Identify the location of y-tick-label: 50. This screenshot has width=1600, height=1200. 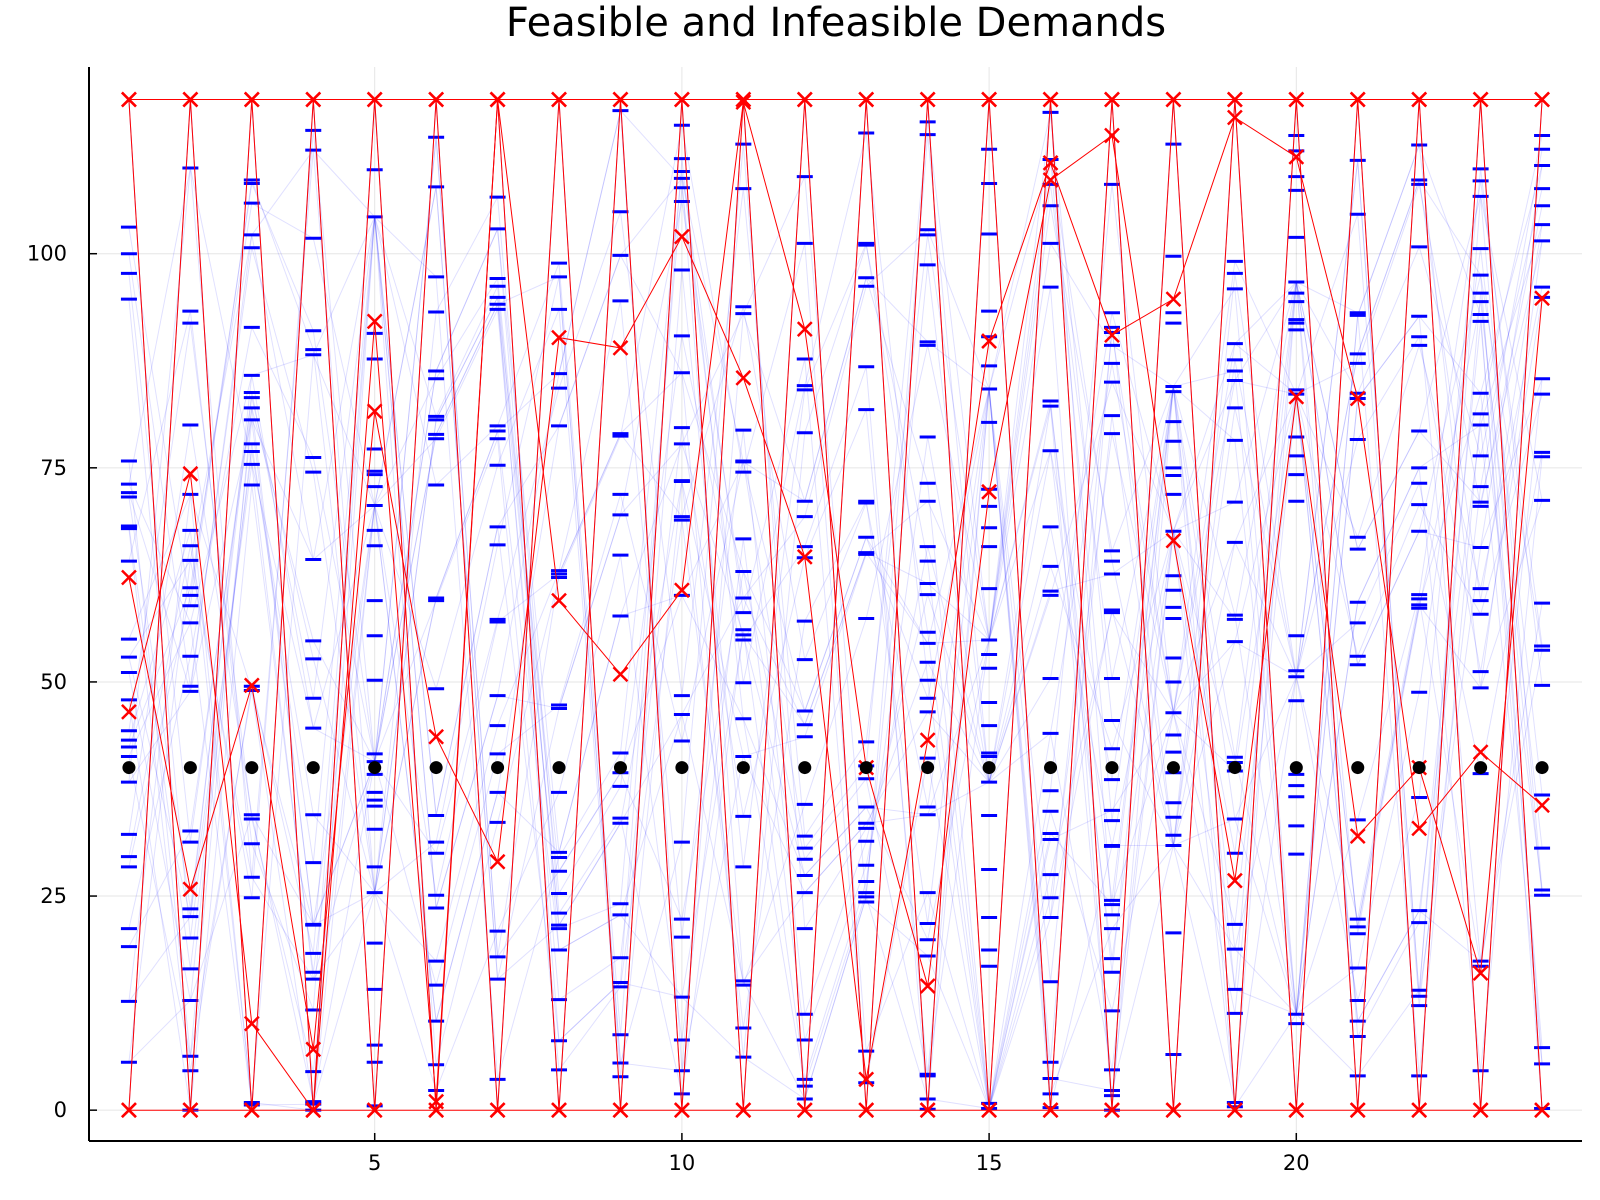
(53, 682).